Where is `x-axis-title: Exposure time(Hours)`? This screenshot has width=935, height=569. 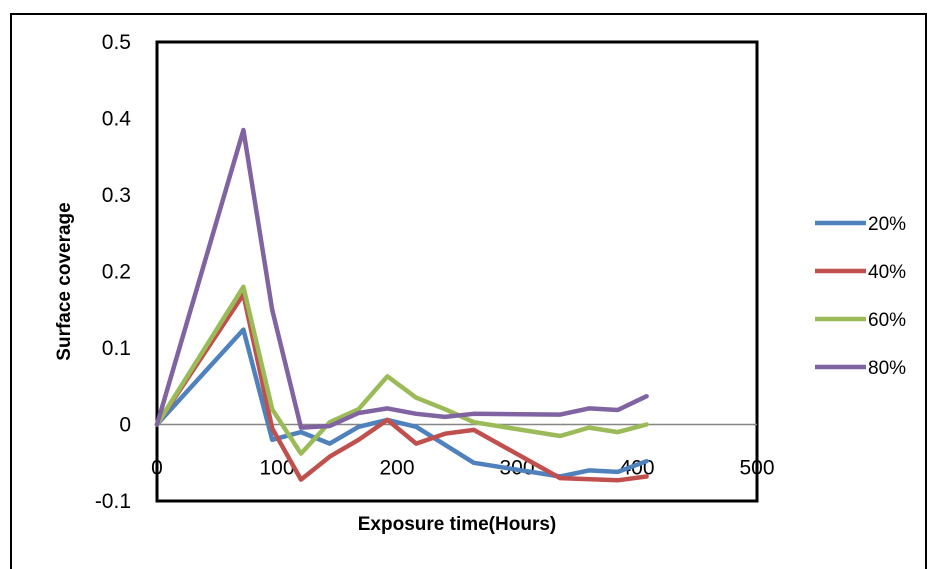 x-axis-title: Exposure time(Hours) is located at coordinates (457, 524).